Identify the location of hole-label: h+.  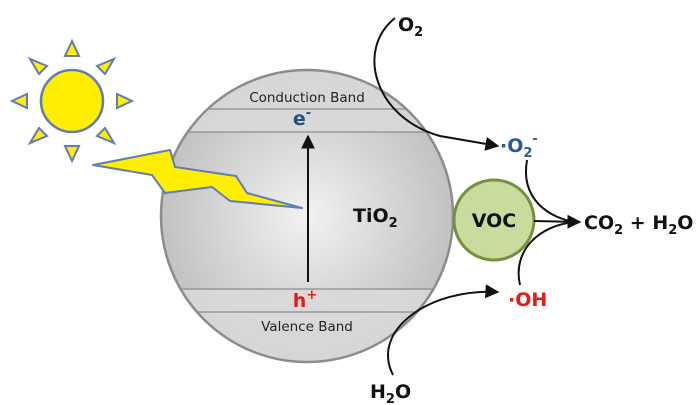
(305, 300).